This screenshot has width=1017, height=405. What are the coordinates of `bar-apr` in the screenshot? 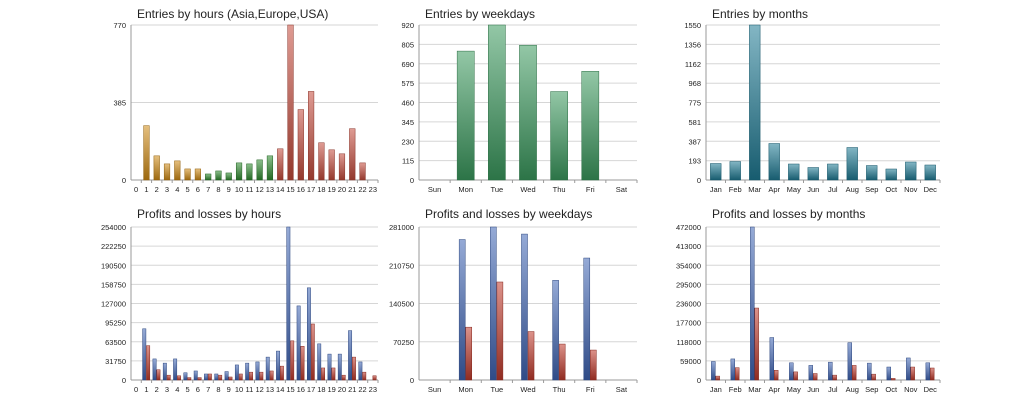 It's located at (774, 162).